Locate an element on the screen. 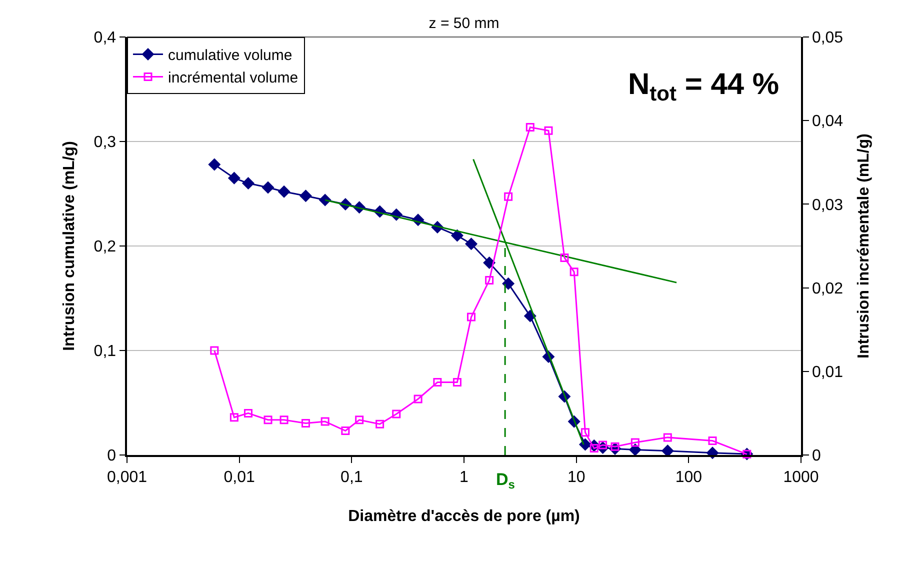 This screenshot has height=566, width=902. y-tick-label: 0 is located at coordinates (111, 456).